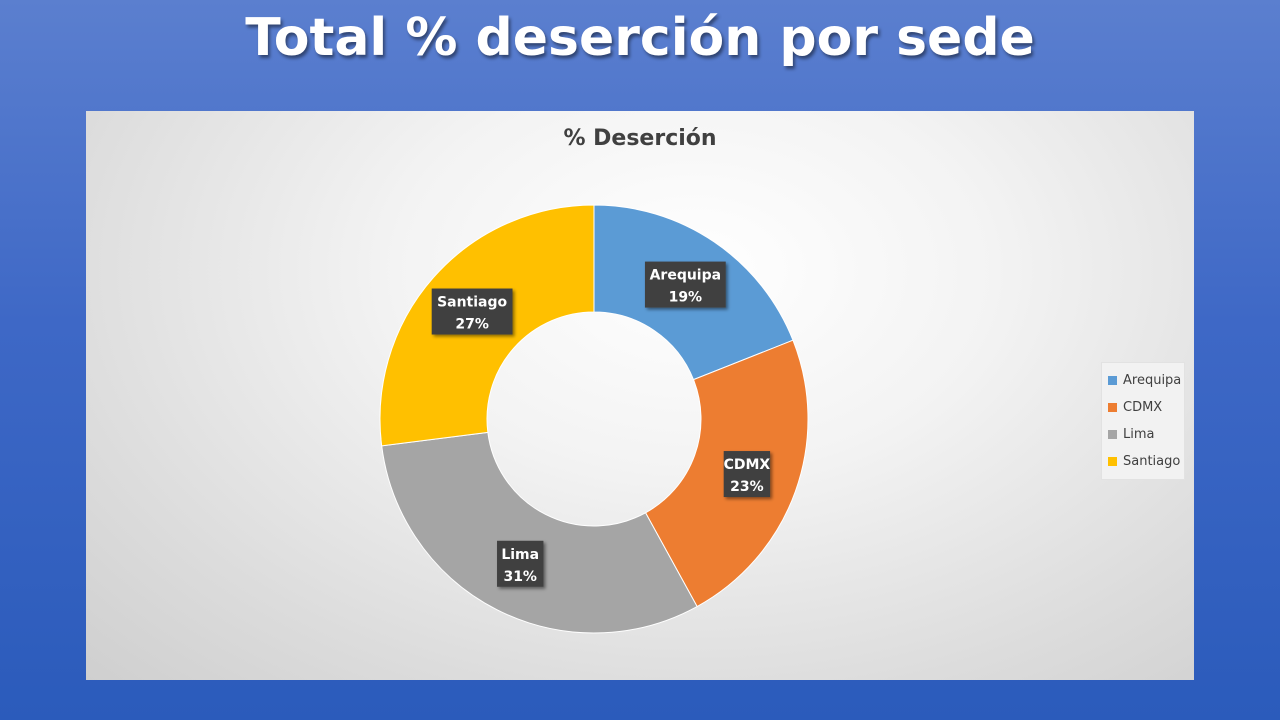 The height and width of the screenshot is (720, 1280). What do you see at coordinates (1143, 407) in the screenshot?
I see `legend-label: CDMX` at bounding box center [1143, 407].